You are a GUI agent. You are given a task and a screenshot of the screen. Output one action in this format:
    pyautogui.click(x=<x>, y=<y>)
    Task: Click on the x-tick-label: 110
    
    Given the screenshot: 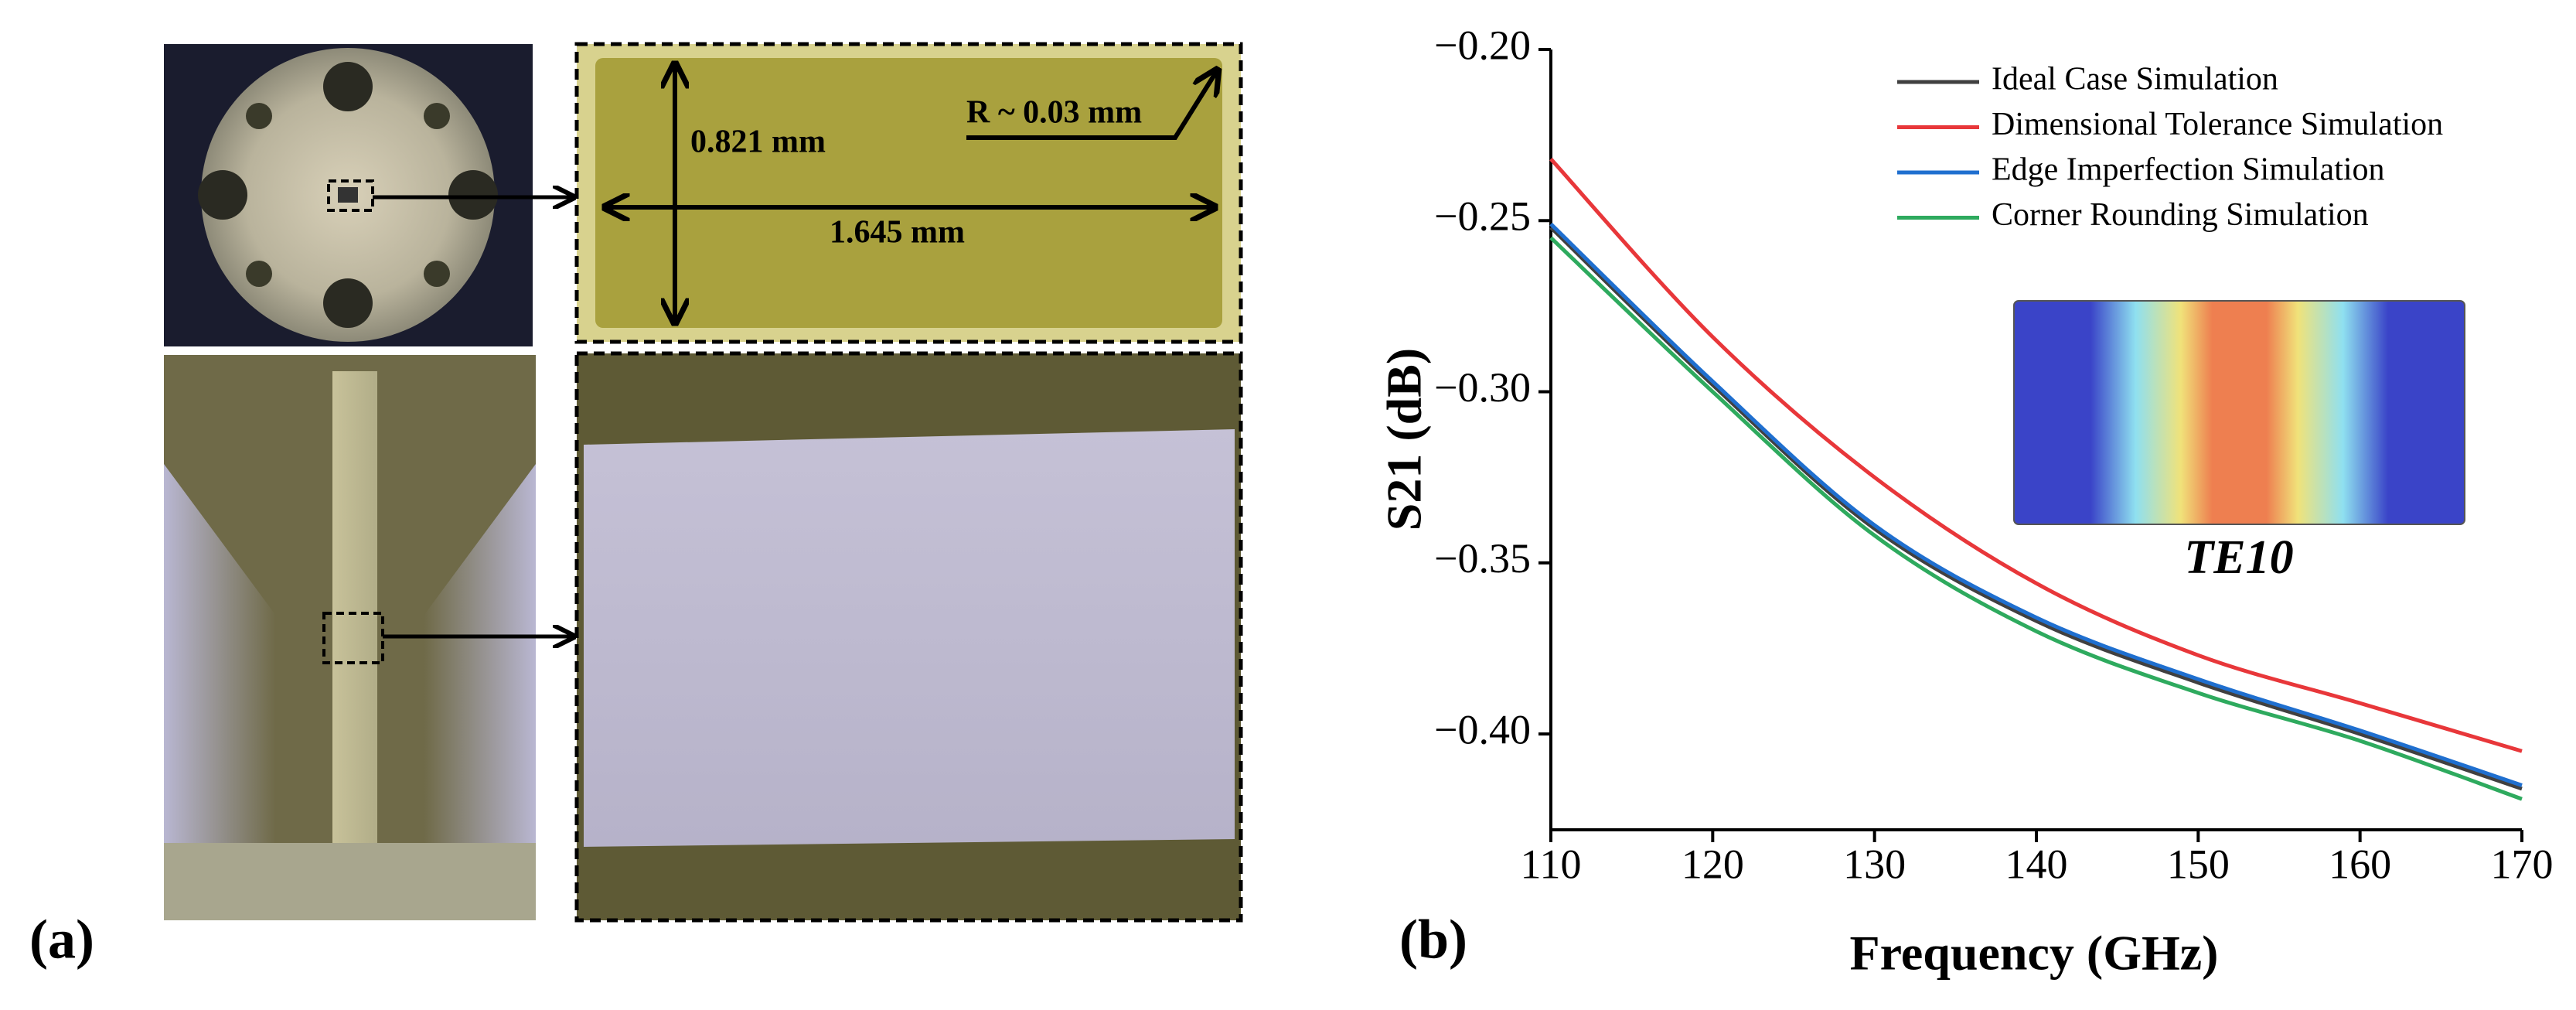 What is the action you would take?
    pyautogui.click(x=1551, y=864)
    